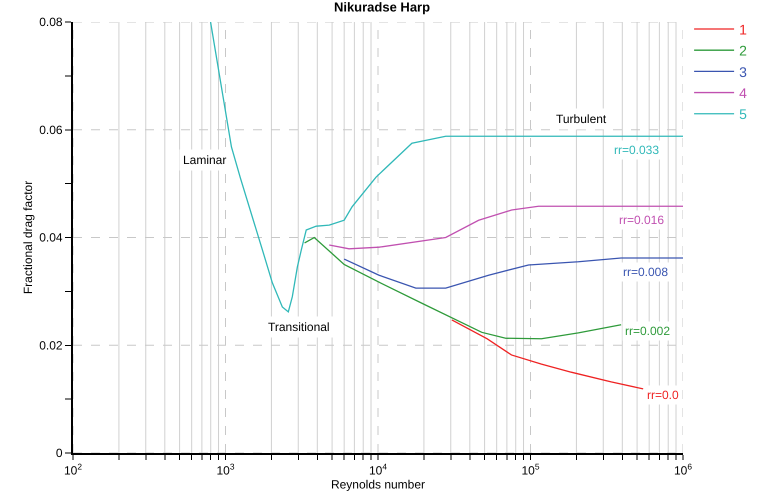 Image resolution: width=764 pixels, height=504 pixels. What do you see at coordinates (51, 129) in the screenshot?
I see `y-tick-label: 0.06` at bounding box center [51, 129].